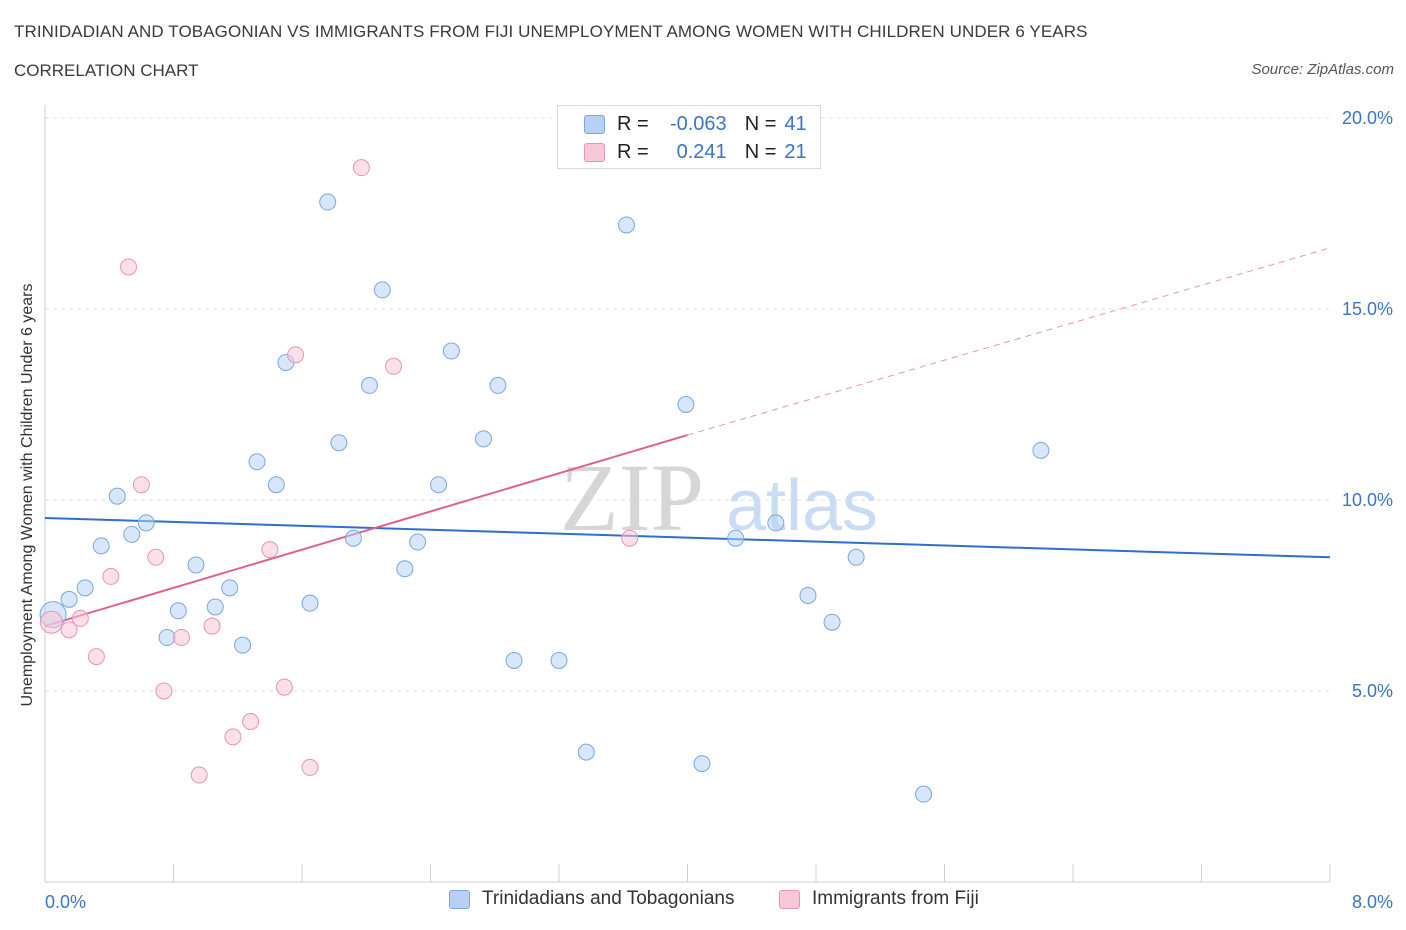  Describe the element at coordinates (802, 506) in the screenshot. I see `watermark-atlas: atlas` at that location.